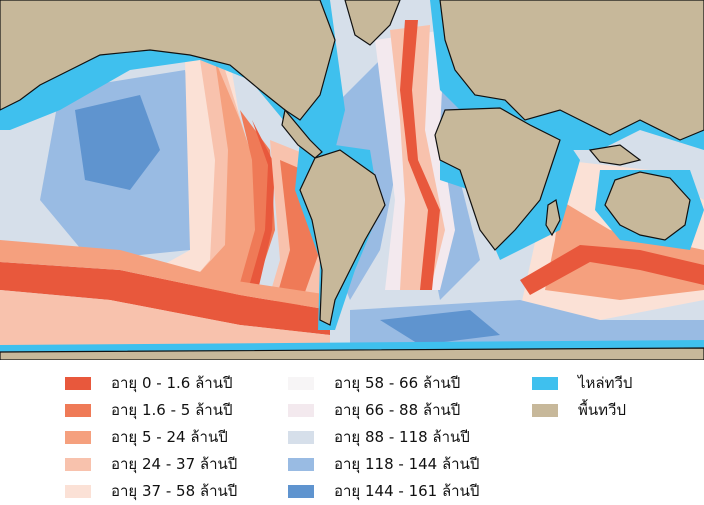 This screenshot has height=505, width=704. I want to click on legend-label: อายุ 0 - 1.6 ล้านปี, so click(172, 383).